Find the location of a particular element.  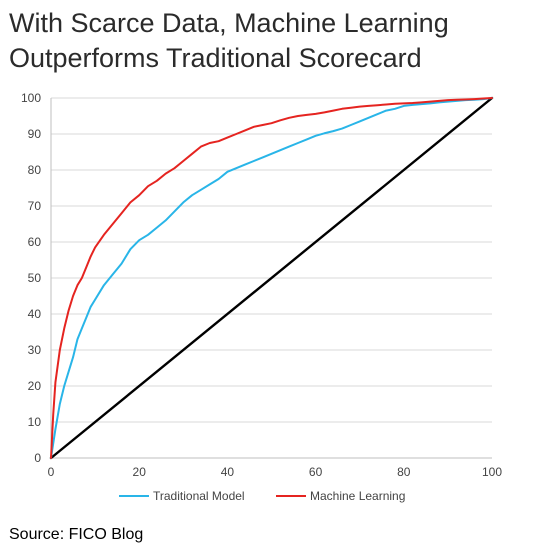

x-tick-label-40: 40 is located at coordinates (228, 472).